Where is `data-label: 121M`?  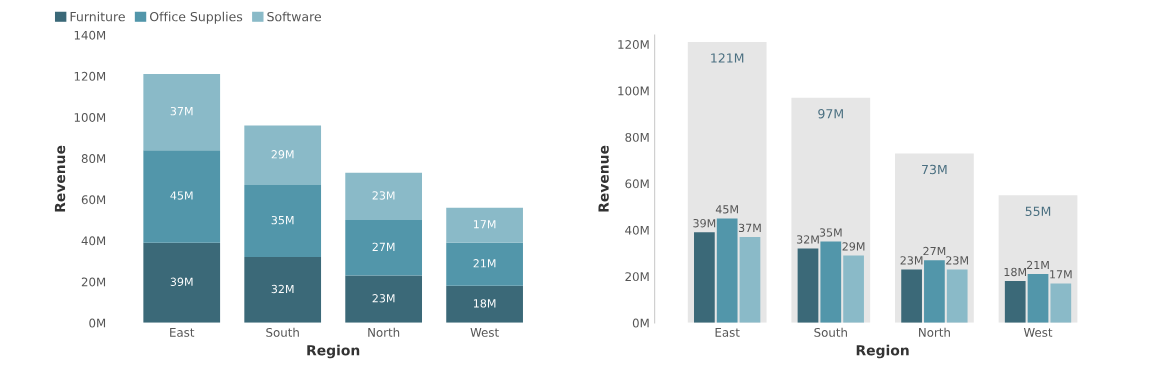 data-label: 121M is located at coordinates (727, 58).